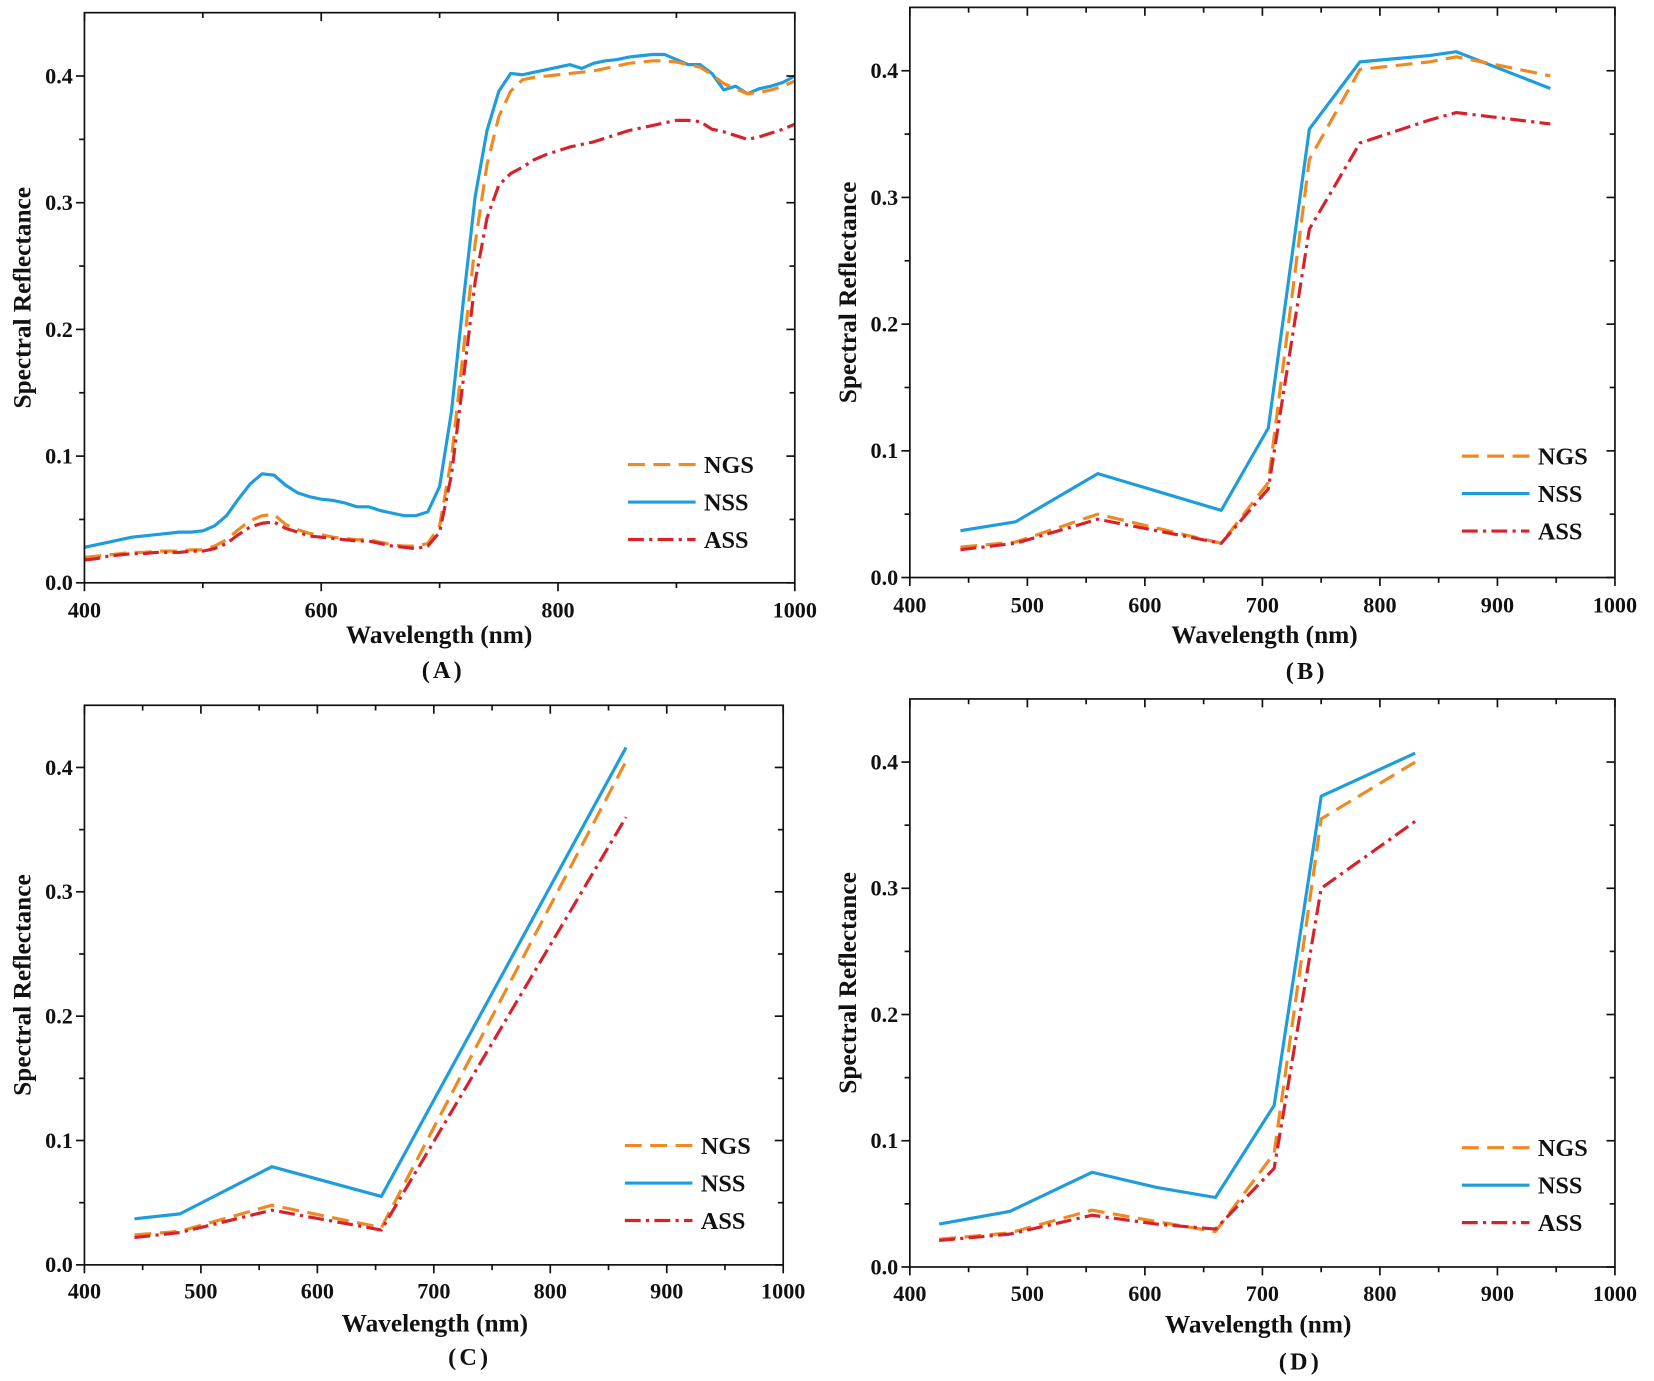 The height and width of the screenshot is (1381, 1654). What do you see at coordinates (443, 670) in the screenshot?
I see `panel-label: (A)` at bounding box center [443, 670].